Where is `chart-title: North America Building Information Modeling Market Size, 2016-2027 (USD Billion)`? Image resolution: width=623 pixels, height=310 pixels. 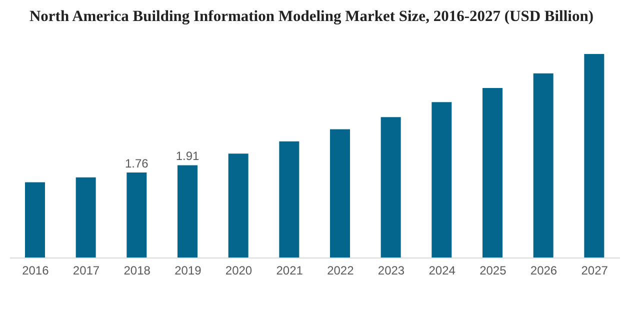
chart-title: North America Building Information Modeling Market Size, 2016-2027 (USD Billion) is located at coordinates (311, 17).